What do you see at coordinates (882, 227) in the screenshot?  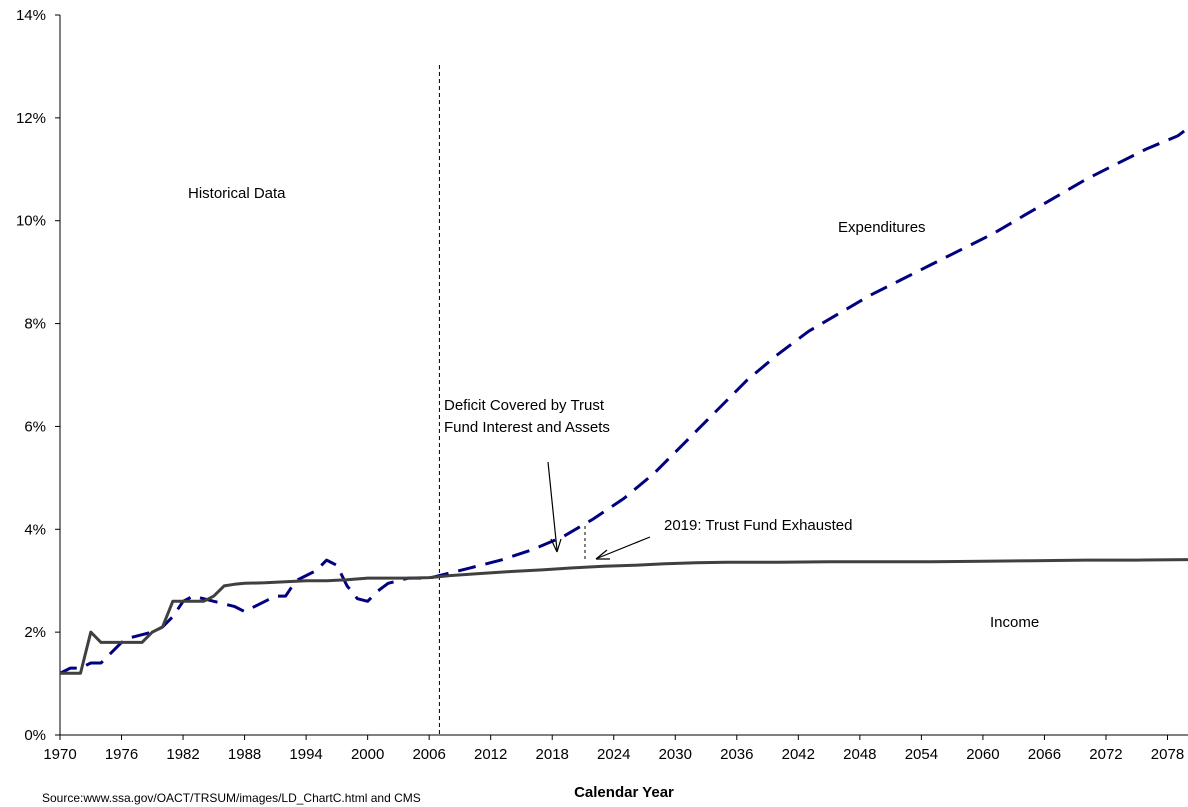 I see `annotation-expenditures: Expenditures` at bounding box center [882, 227].